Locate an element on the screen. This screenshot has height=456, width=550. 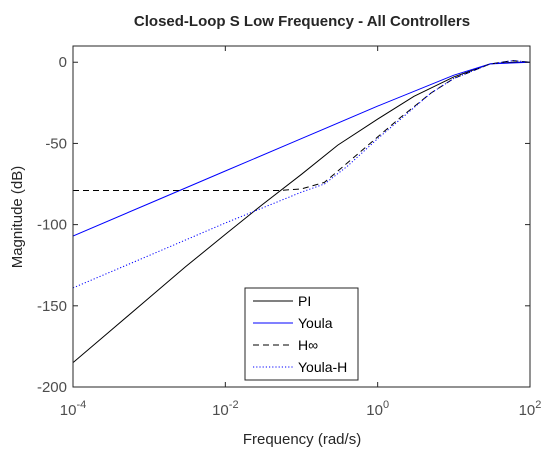
x-tick-label: 10² is located at coordinates (530, 409).